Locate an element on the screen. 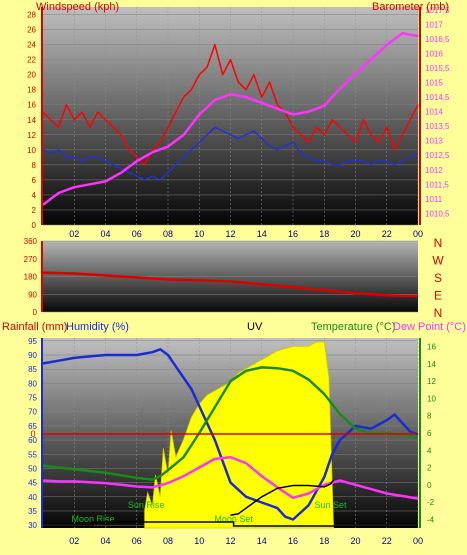  wind-time-tick-labels: 02 04 06 08 10 12 14 16 18 20 22 00 is located at coordinates (246, 234).